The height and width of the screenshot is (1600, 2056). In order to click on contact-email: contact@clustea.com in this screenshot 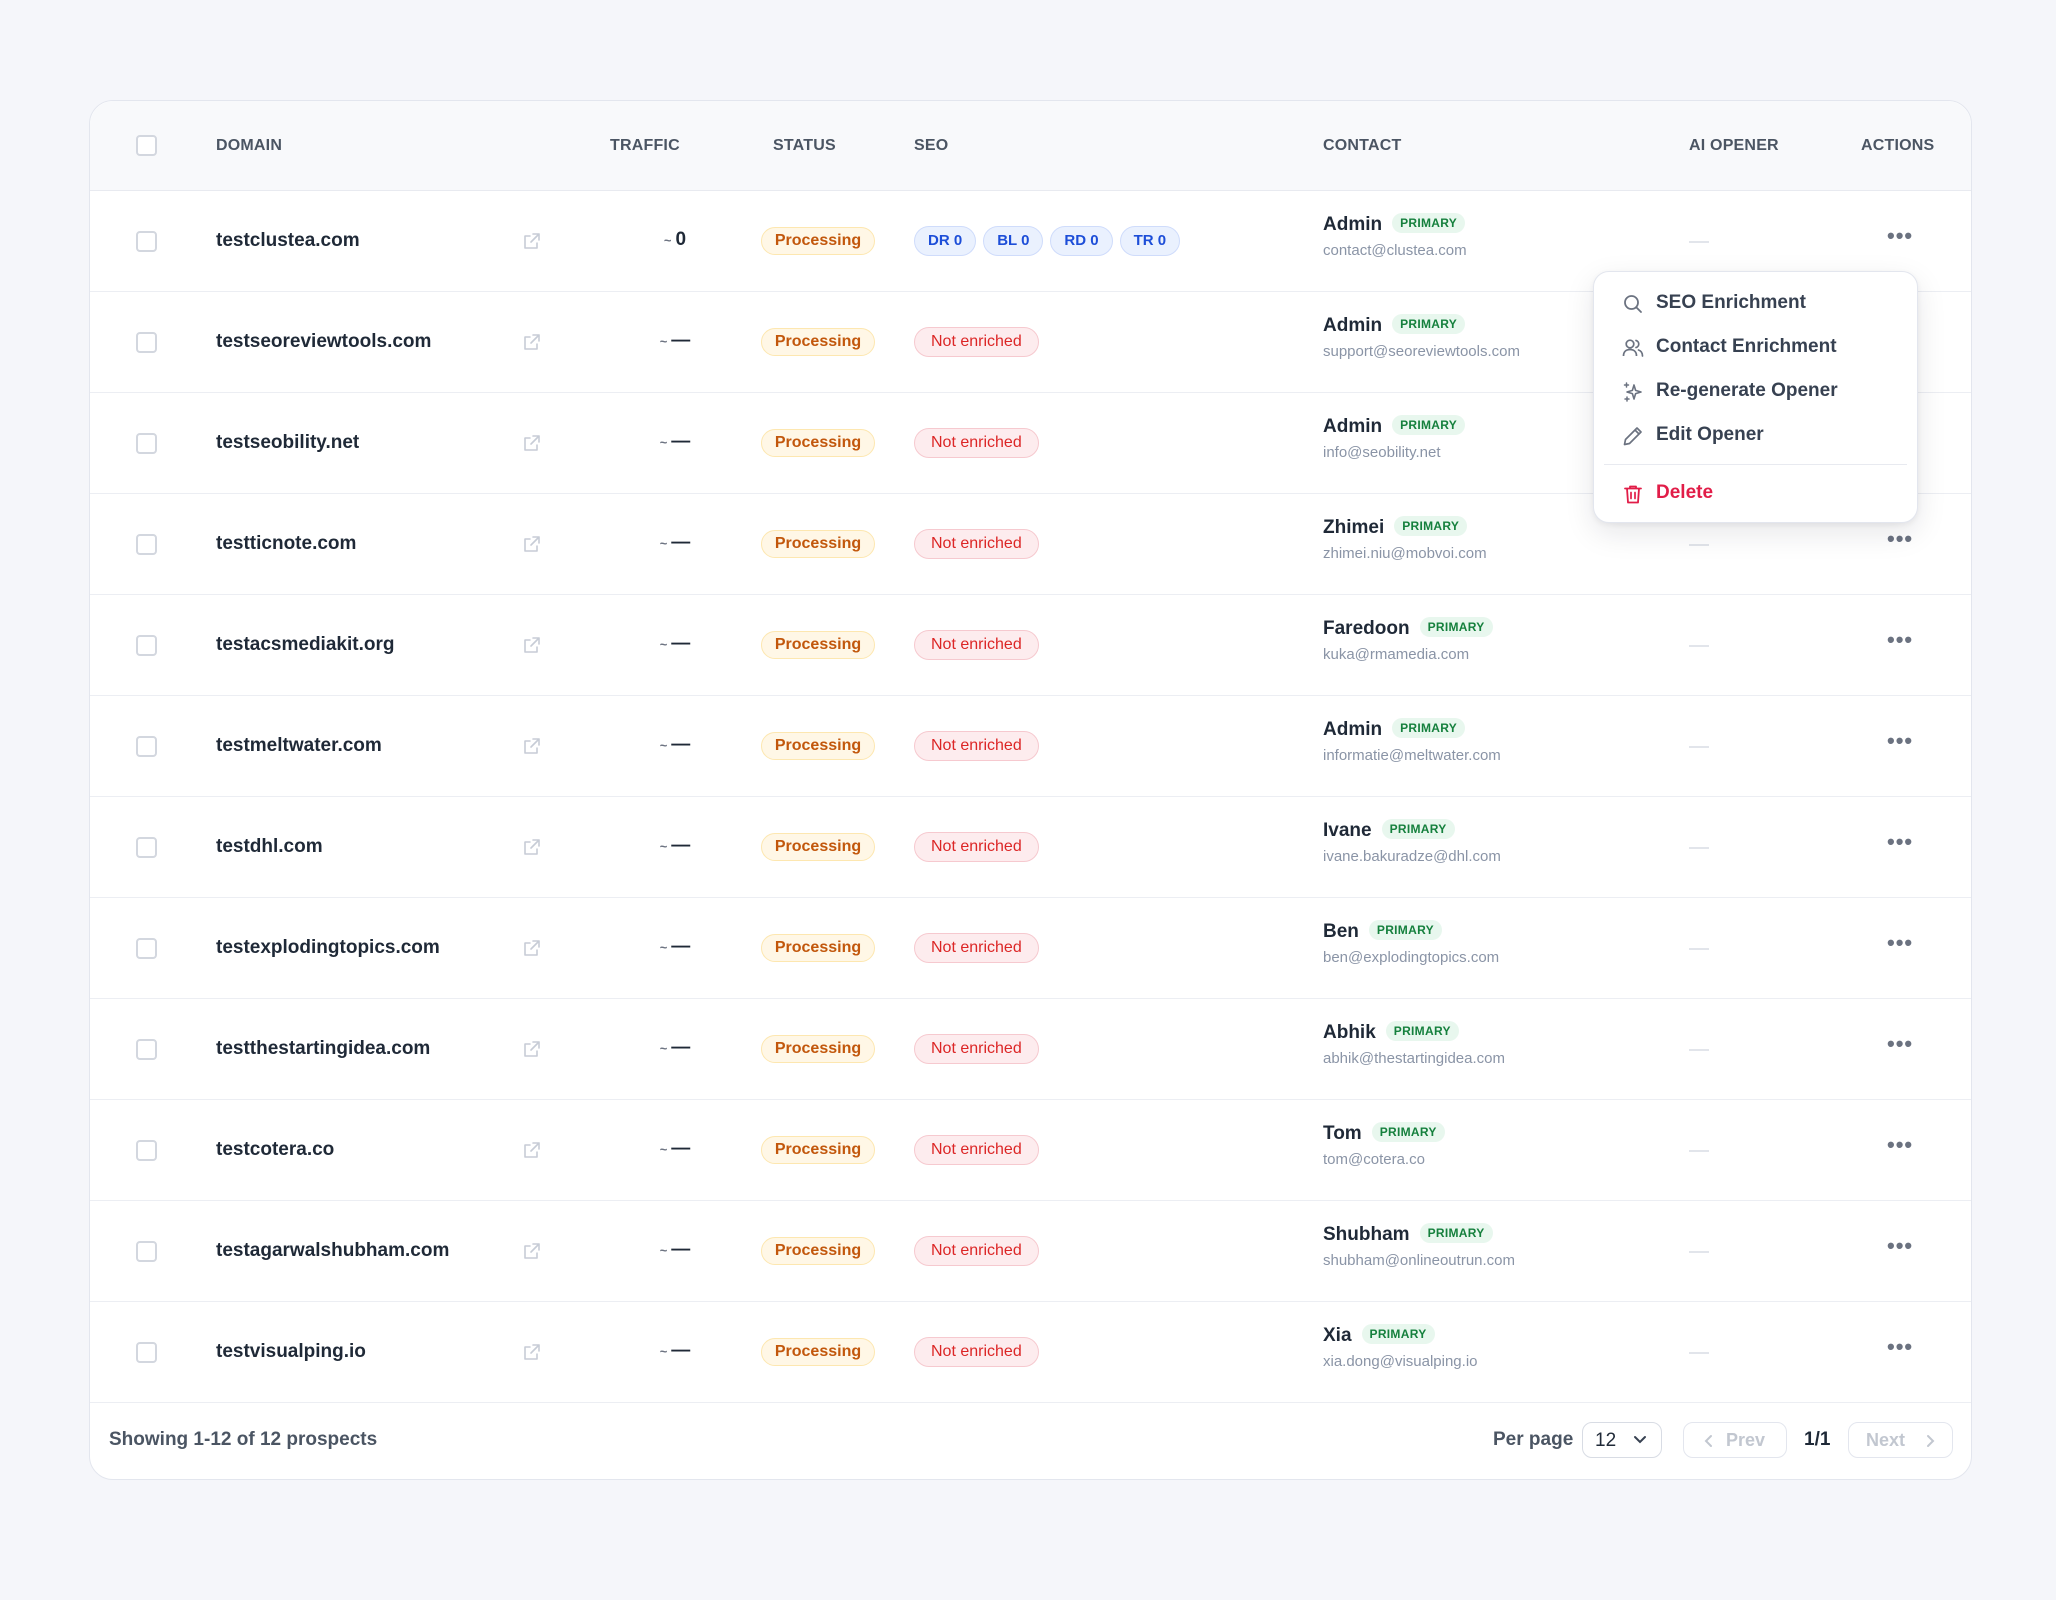, I will do `click(1395, 250)`.